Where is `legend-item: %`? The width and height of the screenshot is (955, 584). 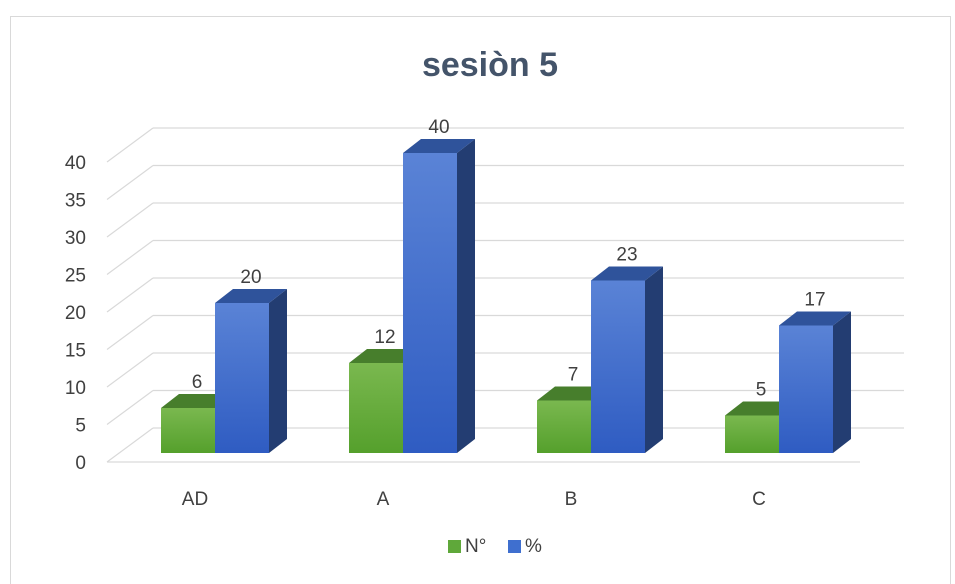
legend-item: % is located at coordinates (525, 546).